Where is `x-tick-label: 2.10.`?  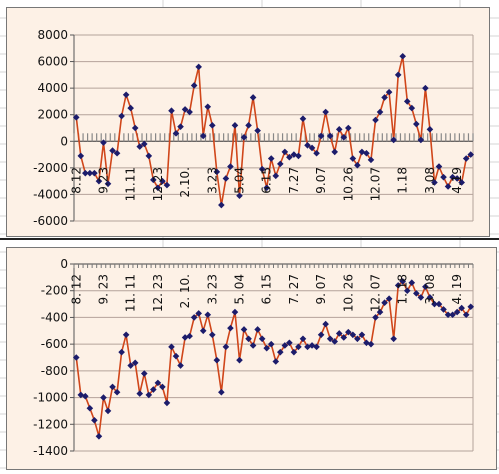
x-tick-label: 2.10. is located at coordinates (185, 182).